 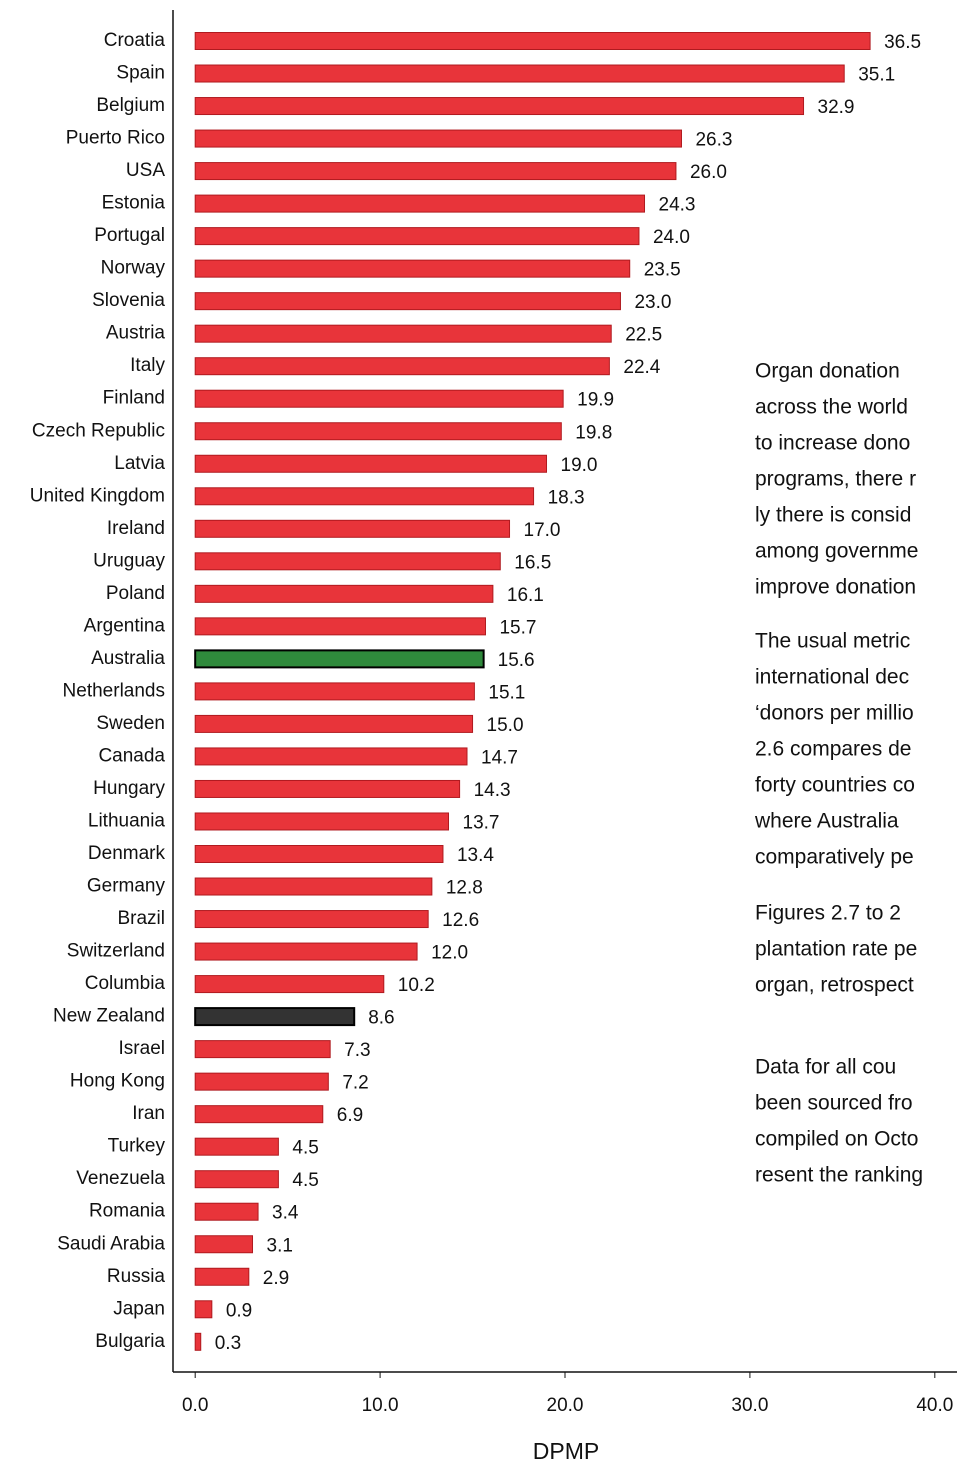 What do you see at coordinates (833, 749) in the screenshot?
I see `paragraph-line: 2.6 compares de` at bounding box center [833, 749].